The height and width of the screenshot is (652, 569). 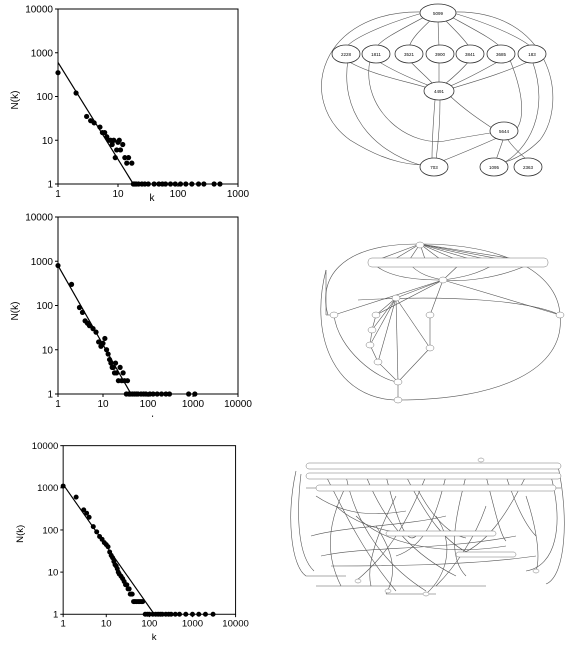 I want to click on graph-node-label: 1811, so click(x=376, y=54).